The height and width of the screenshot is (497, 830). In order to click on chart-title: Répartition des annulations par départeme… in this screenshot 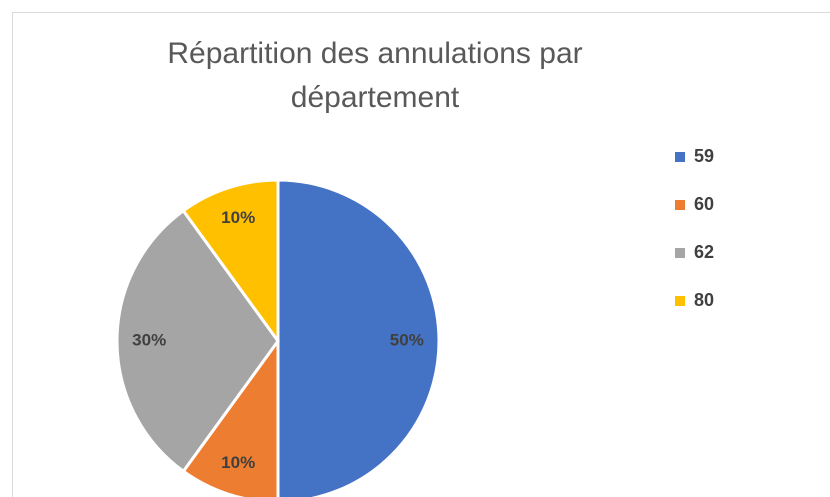, I will do `click(374, 75)`.